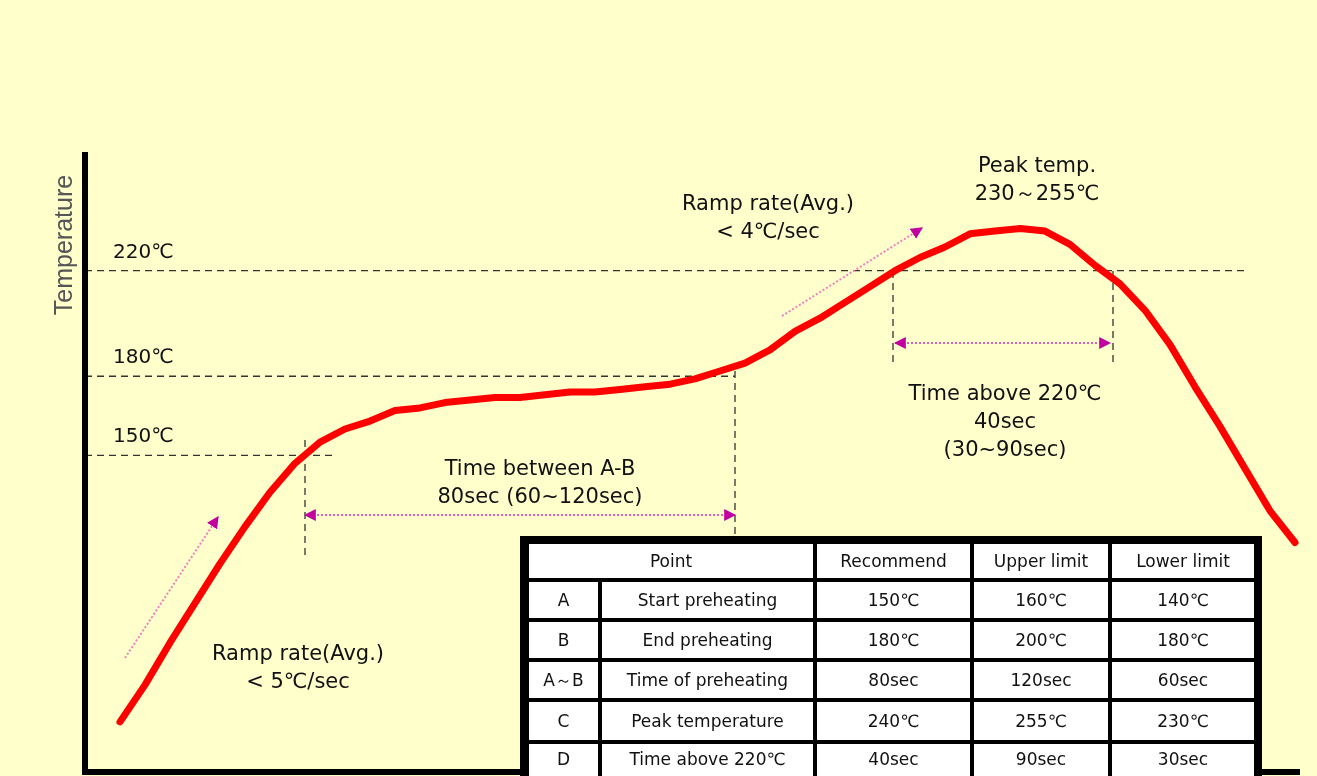 The image size is (1317, 776). Describe the element at coordinates (1183, 759) in the screenshot. I see `text: 30sec` at that location.